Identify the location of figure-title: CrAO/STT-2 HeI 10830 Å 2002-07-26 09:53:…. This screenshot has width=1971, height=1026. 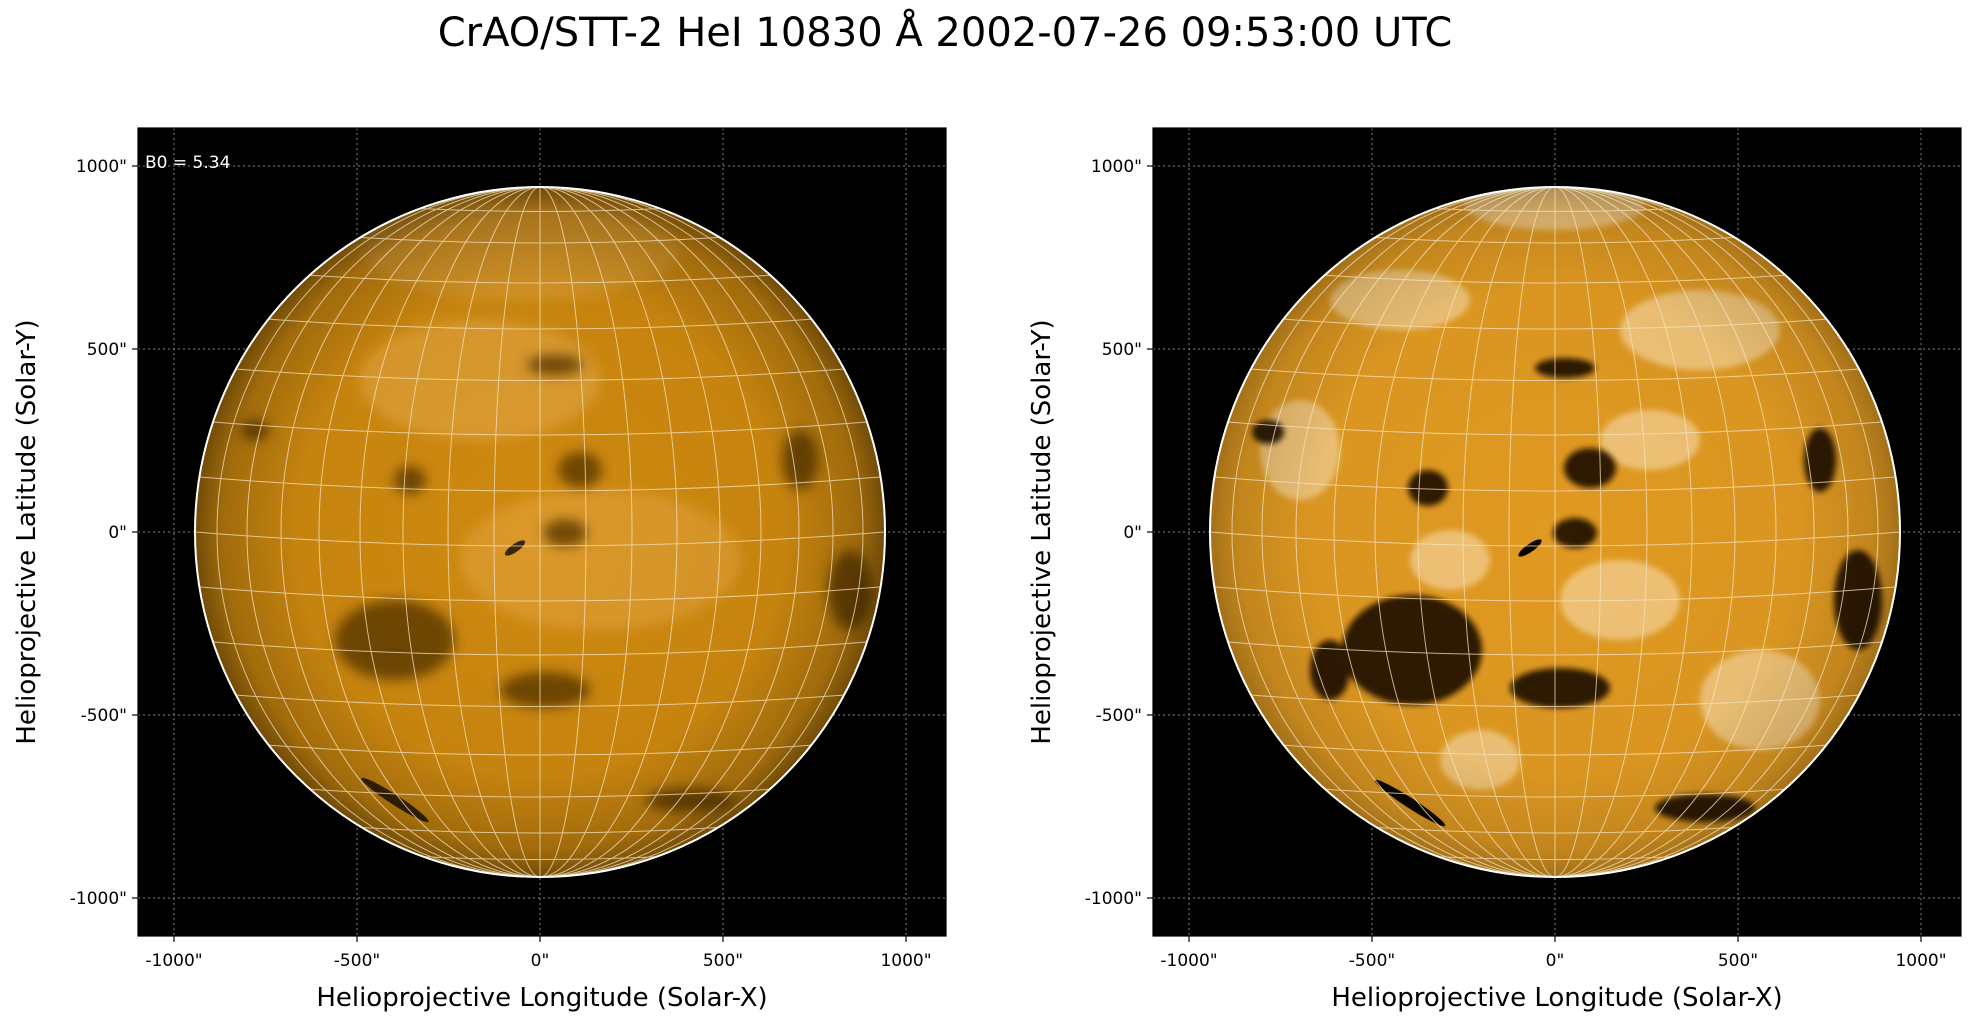
(945, 33).